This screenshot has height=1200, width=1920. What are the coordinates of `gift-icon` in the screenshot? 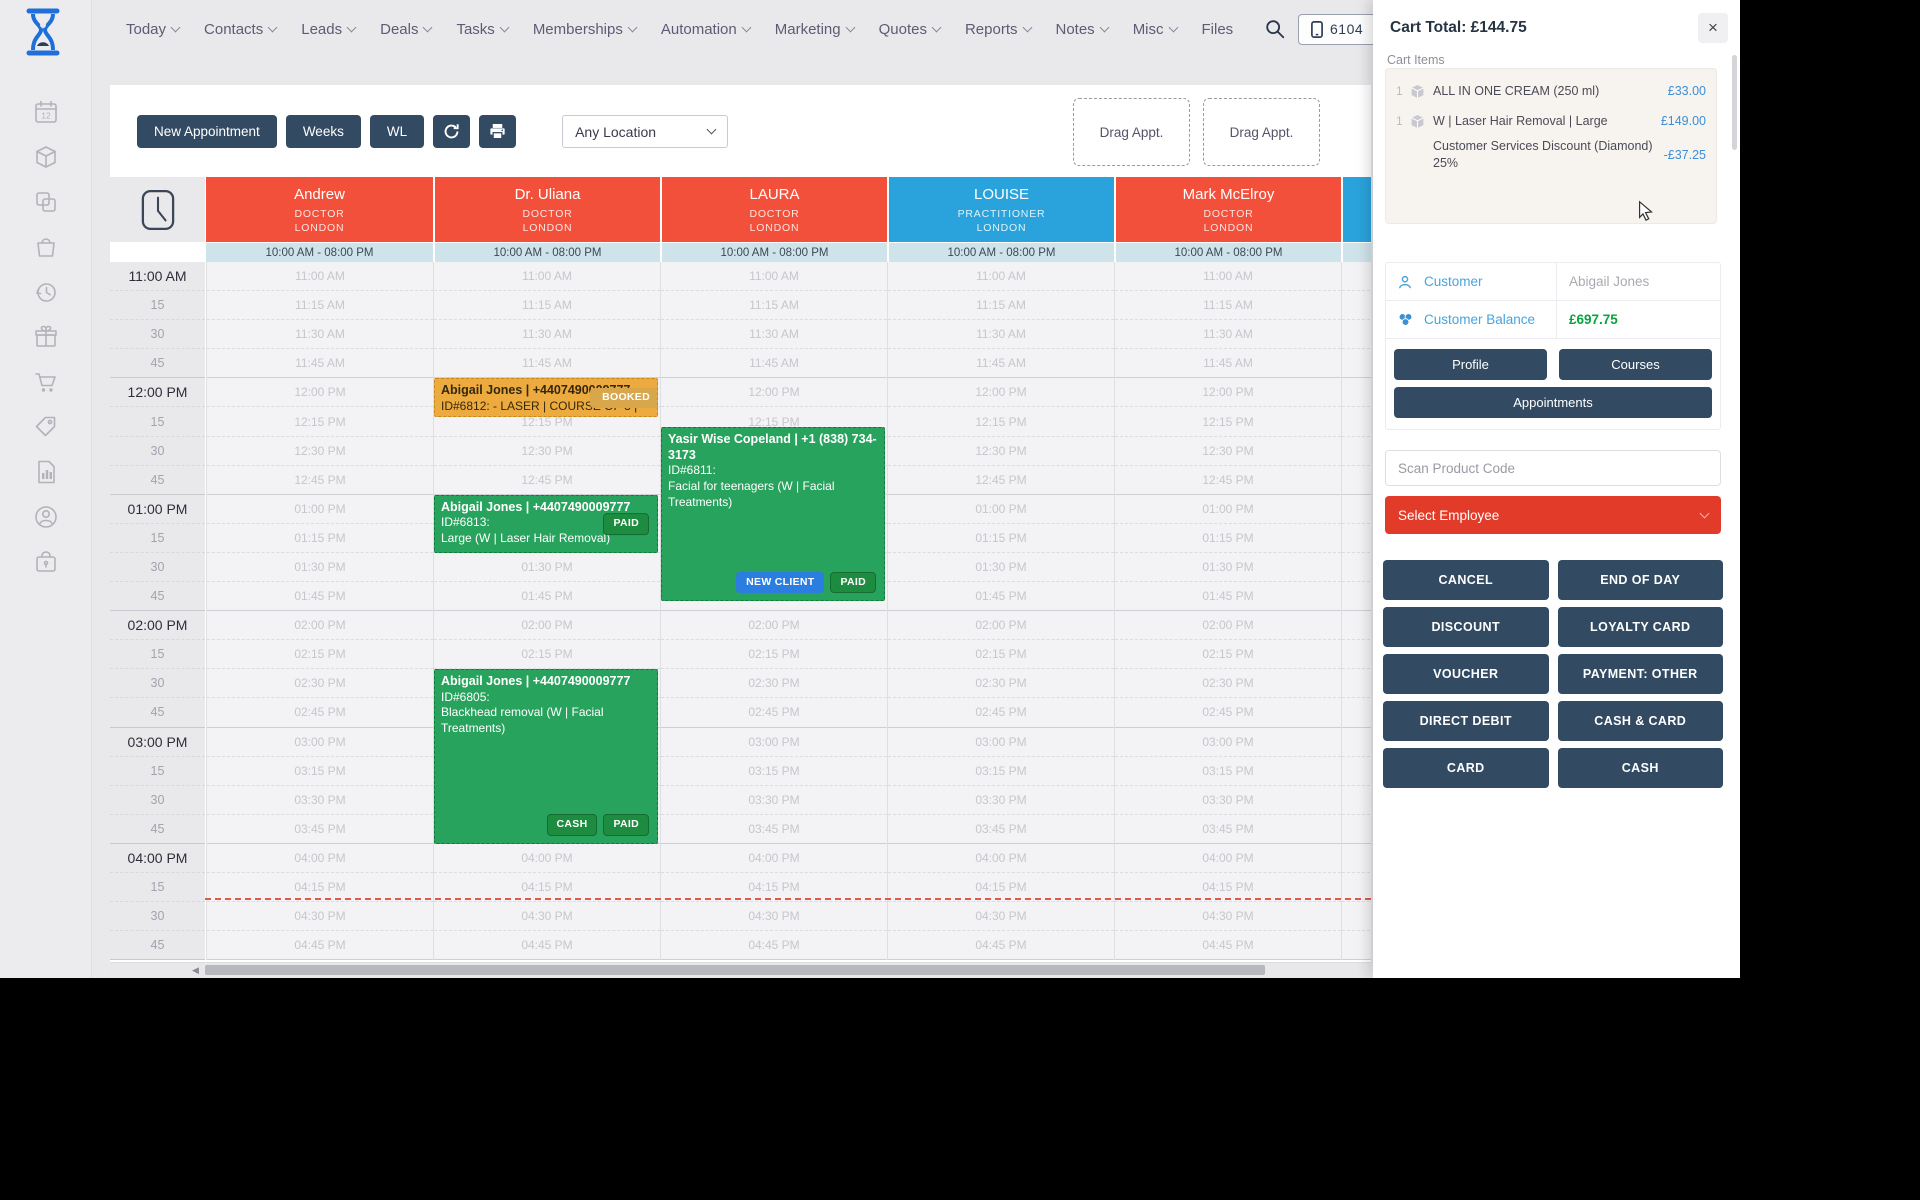 It's located at (46, 337).